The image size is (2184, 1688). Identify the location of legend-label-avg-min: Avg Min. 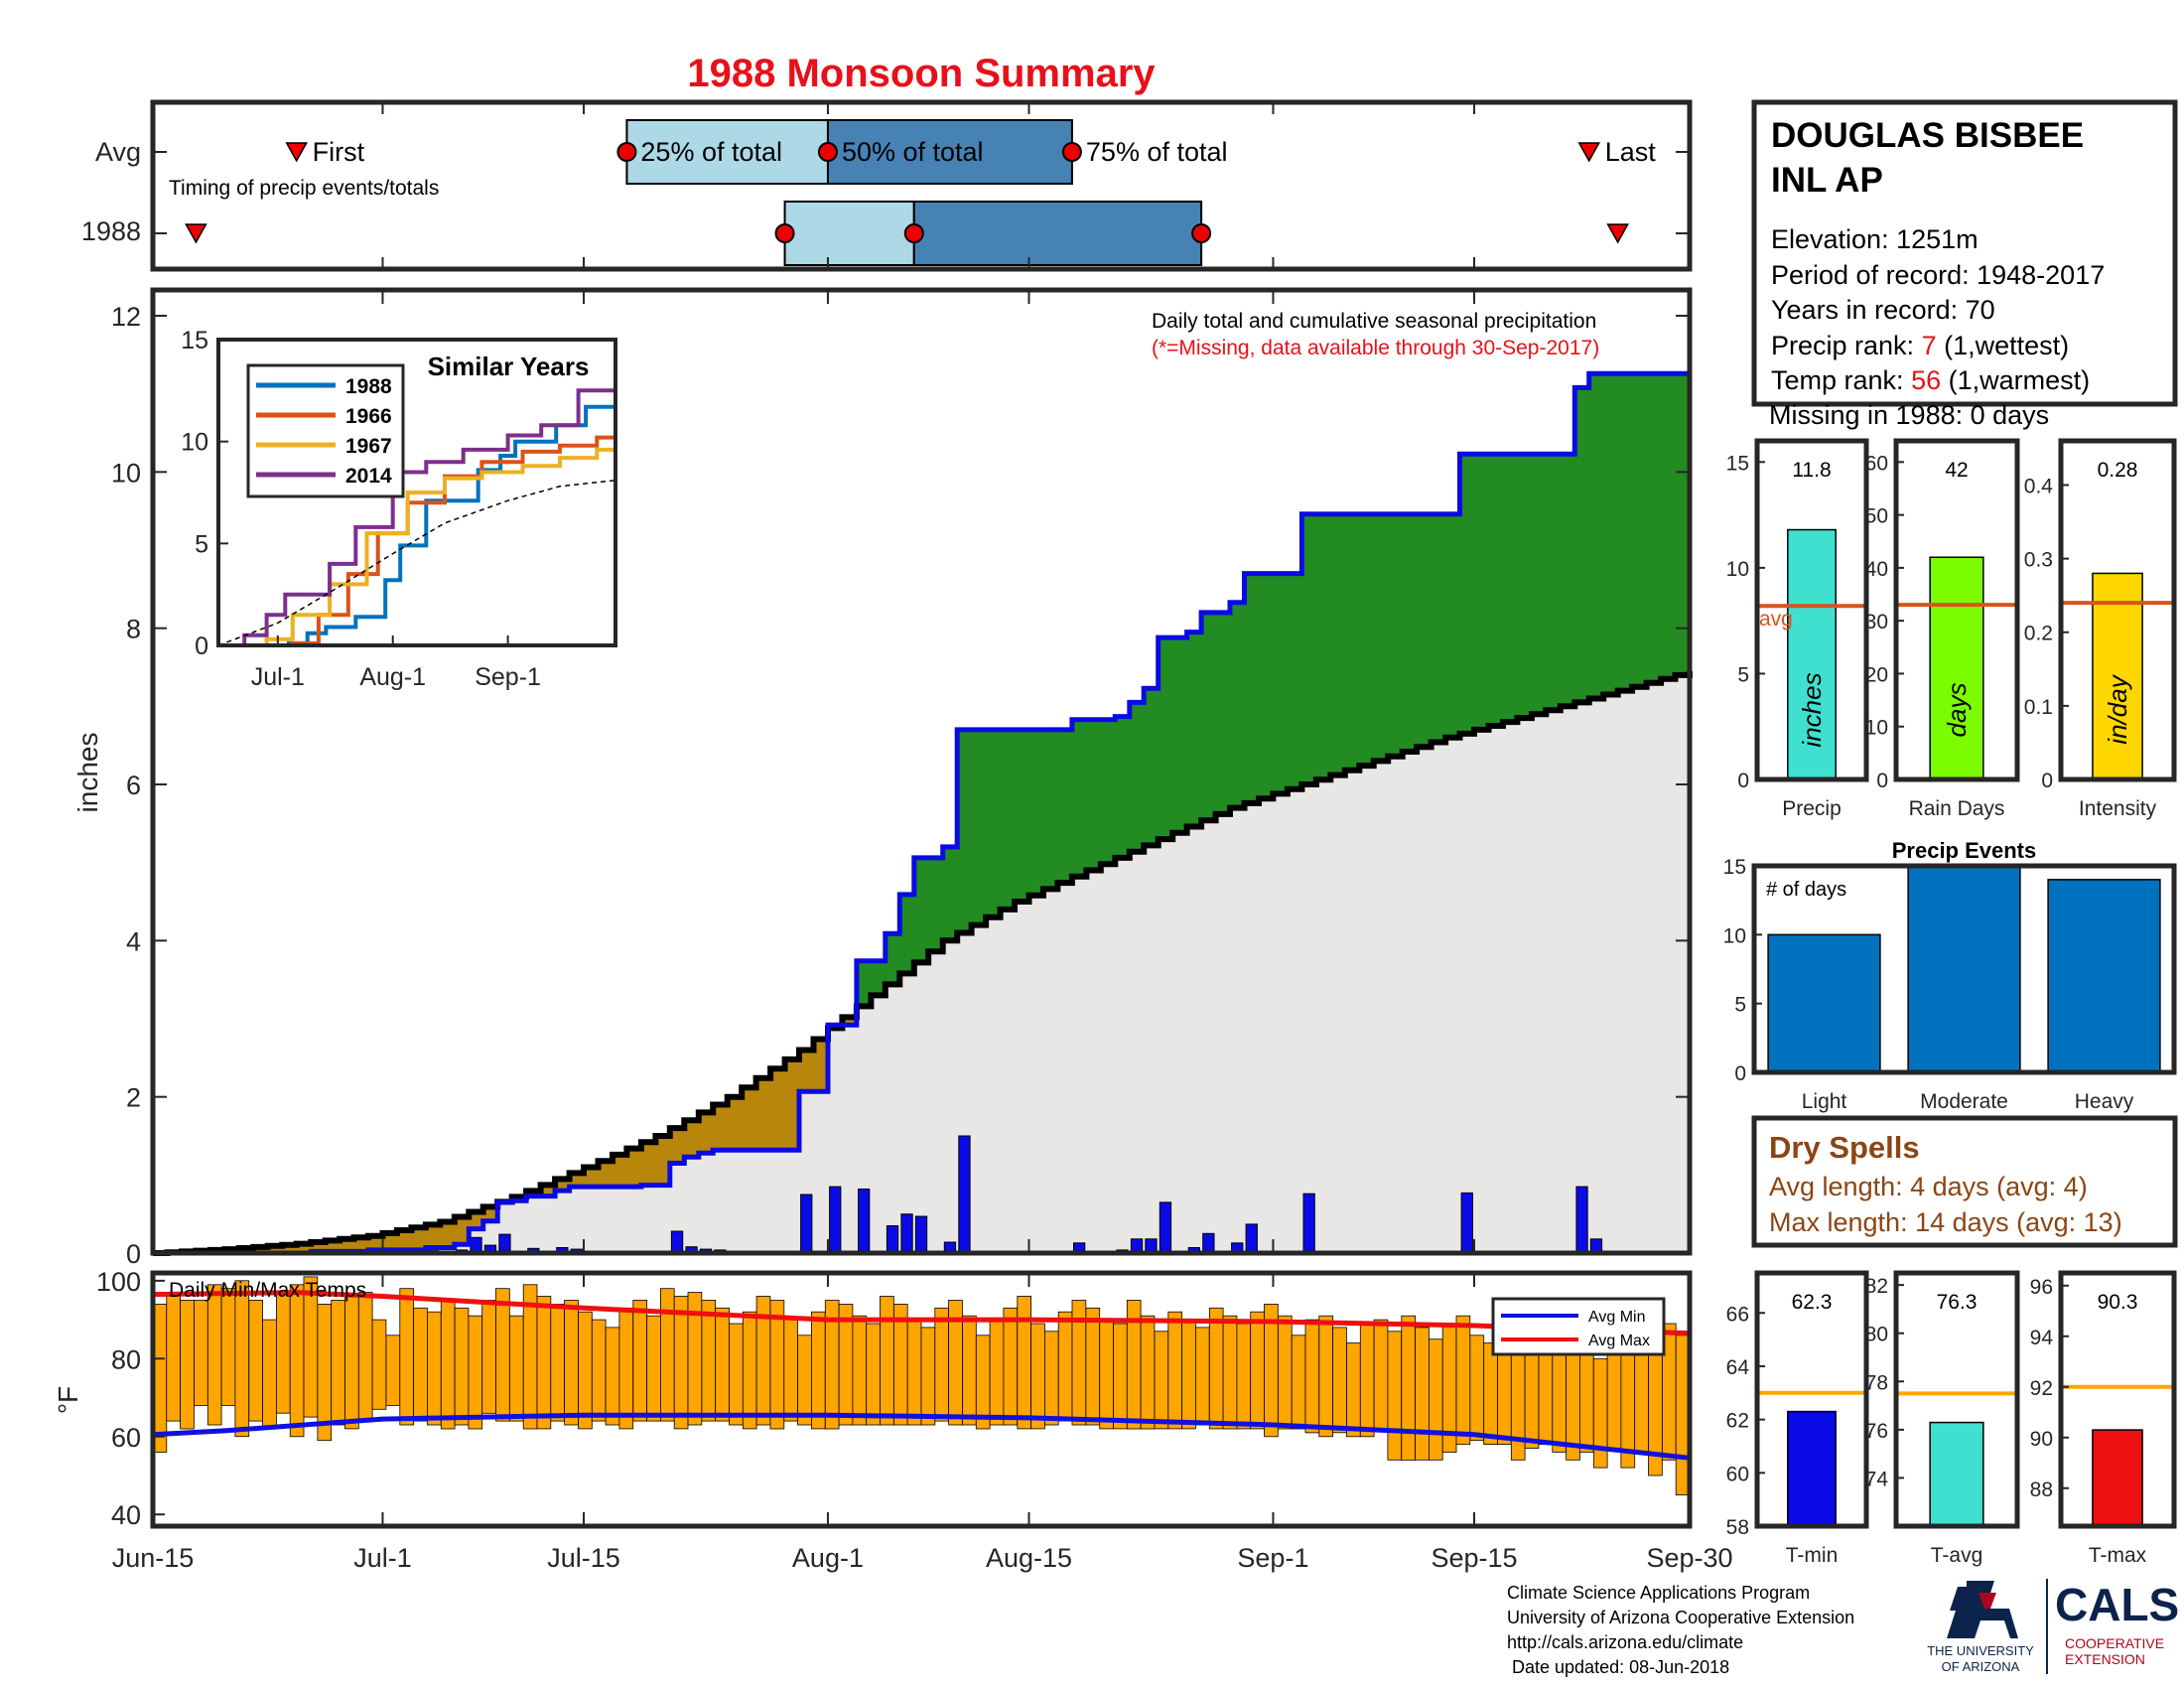
(1617, 1317).